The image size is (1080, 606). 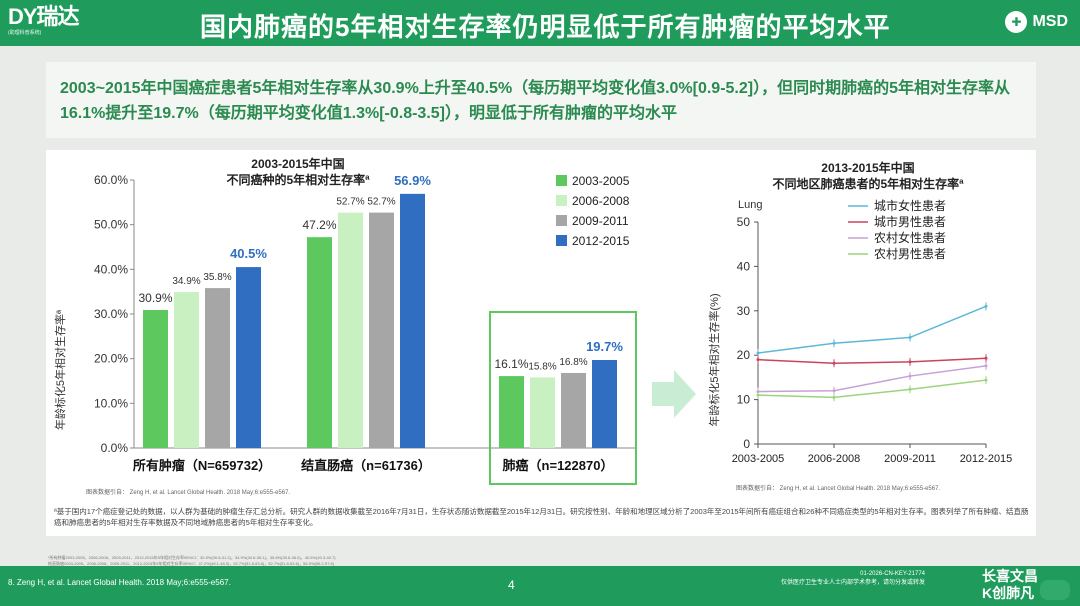 What do you see at coordinates (910, 254) in the screenshot?
I see `line-chart-legend-label: 农村男性患者` at bounding box center [910, 254].